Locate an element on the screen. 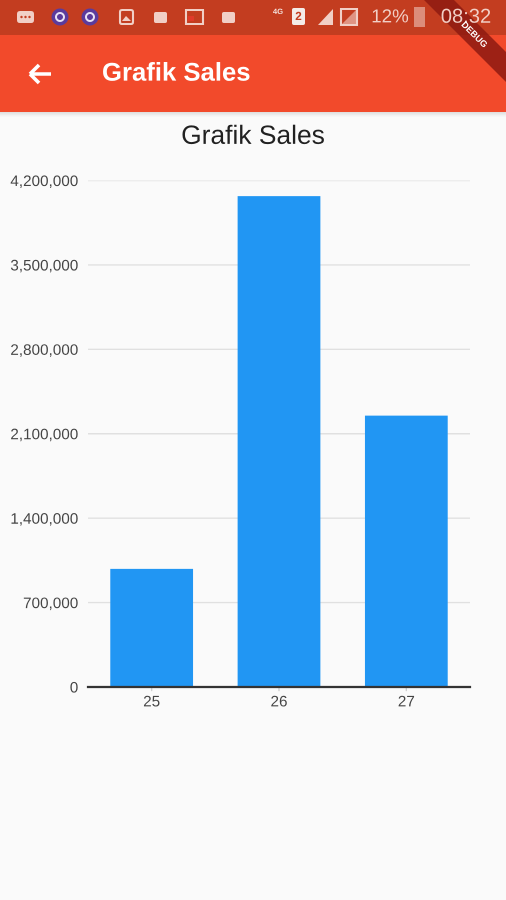  y-tick-label: 700,000 is located at coordinates (51, 603).